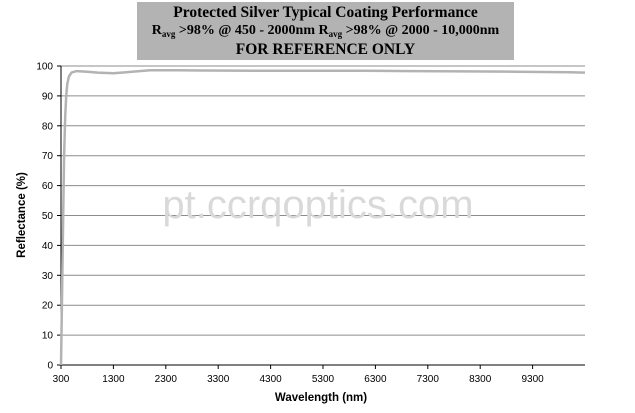 The image size is (635, 413). What do you see at coordinates (323, 379) in the screenshot?
I see `x-tick-label: 5300` at bounding box center [323, 379].